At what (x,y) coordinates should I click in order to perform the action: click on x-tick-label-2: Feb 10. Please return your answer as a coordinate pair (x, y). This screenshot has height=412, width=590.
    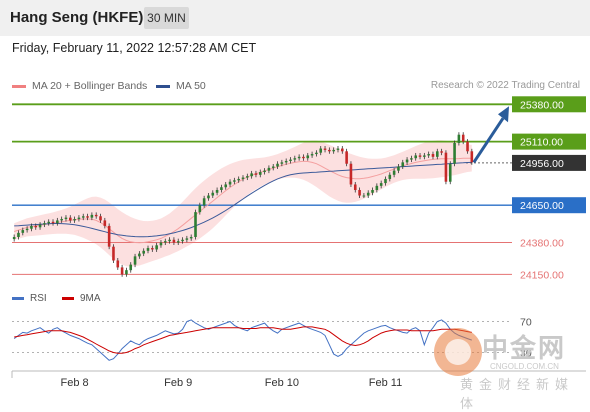
    Looking at the image, I should click on (282, 383).